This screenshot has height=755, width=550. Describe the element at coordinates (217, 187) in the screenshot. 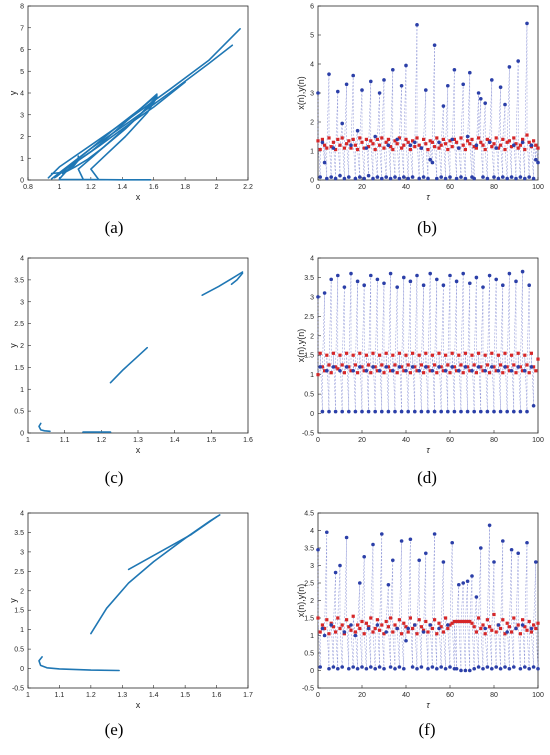

I see `x-tick-label: 2` at that location.